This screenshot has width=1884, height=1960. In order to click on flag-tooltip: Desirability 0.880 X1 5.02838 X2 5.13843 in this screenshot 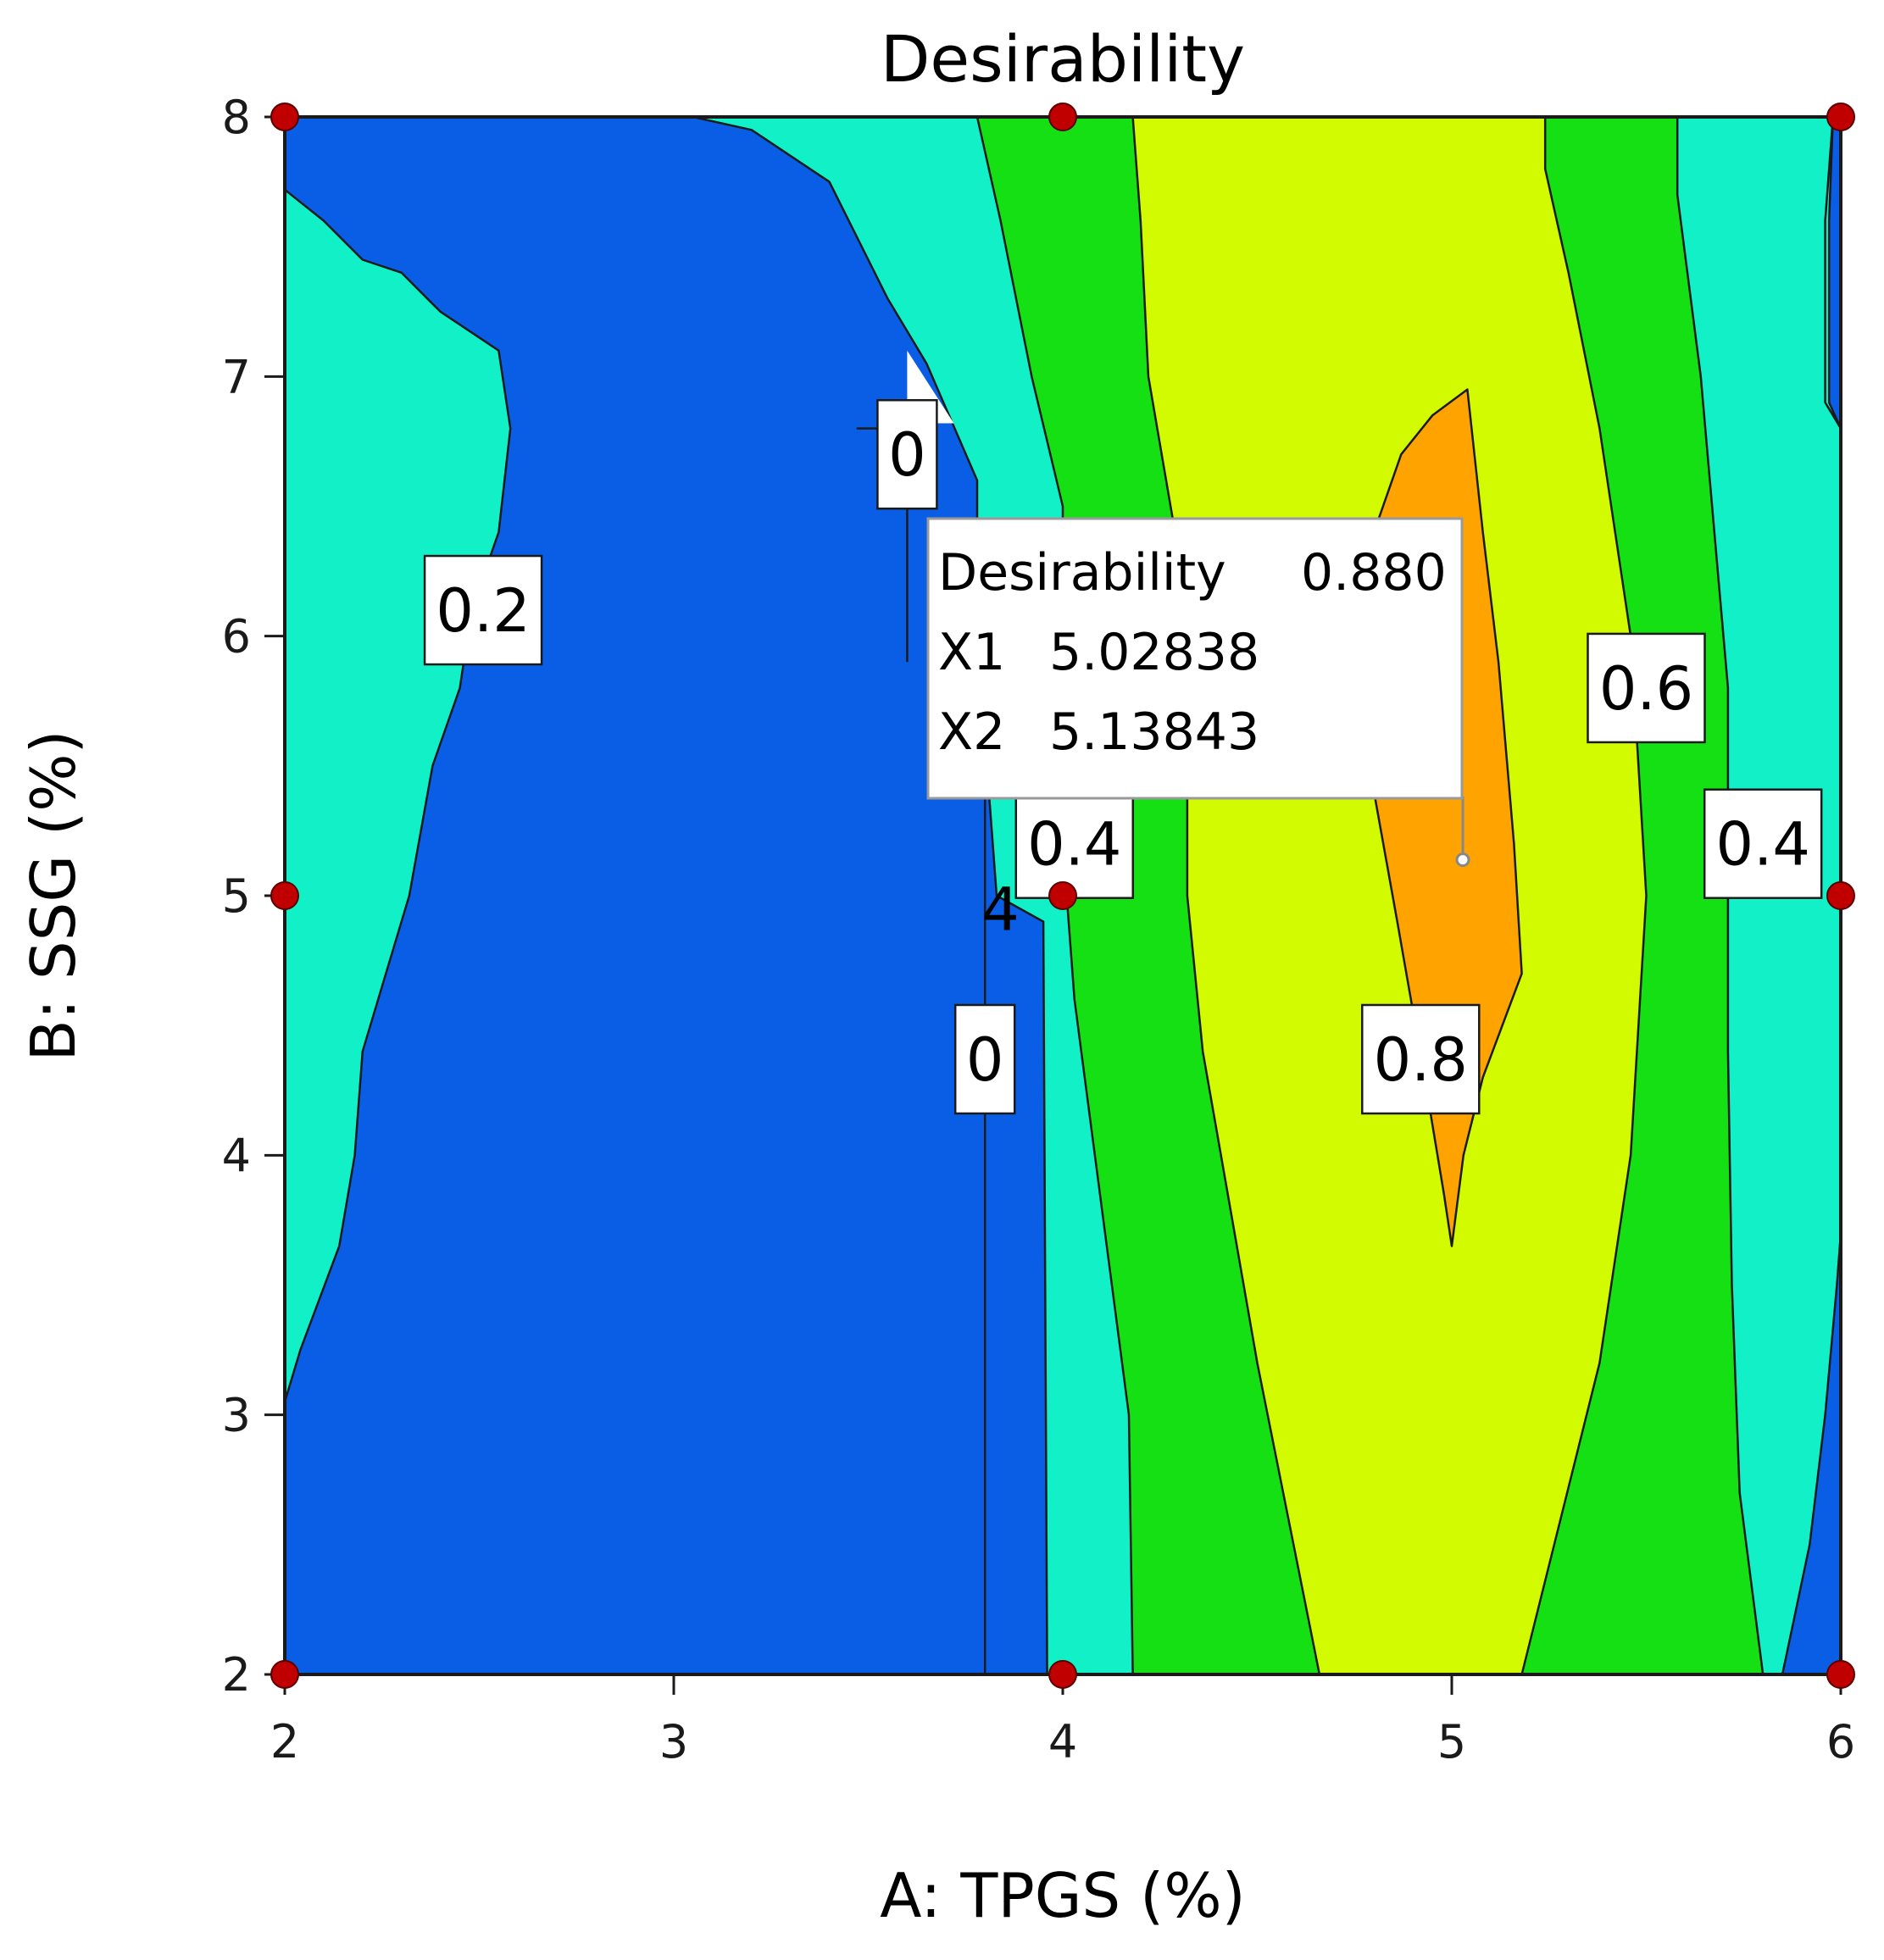, I will do `click(1195, 658)`.